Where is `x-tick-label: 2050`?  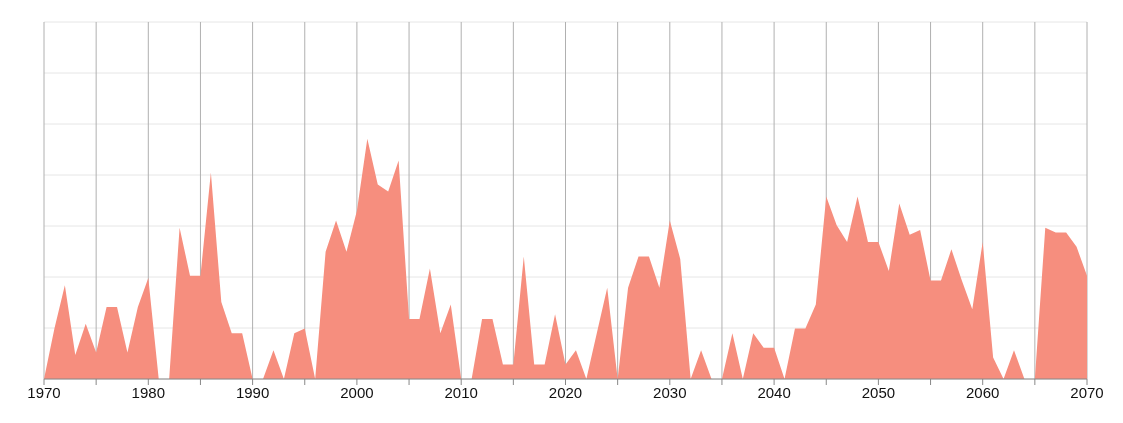
x-tick-label: 2050 is located at coordinates (878, 392).